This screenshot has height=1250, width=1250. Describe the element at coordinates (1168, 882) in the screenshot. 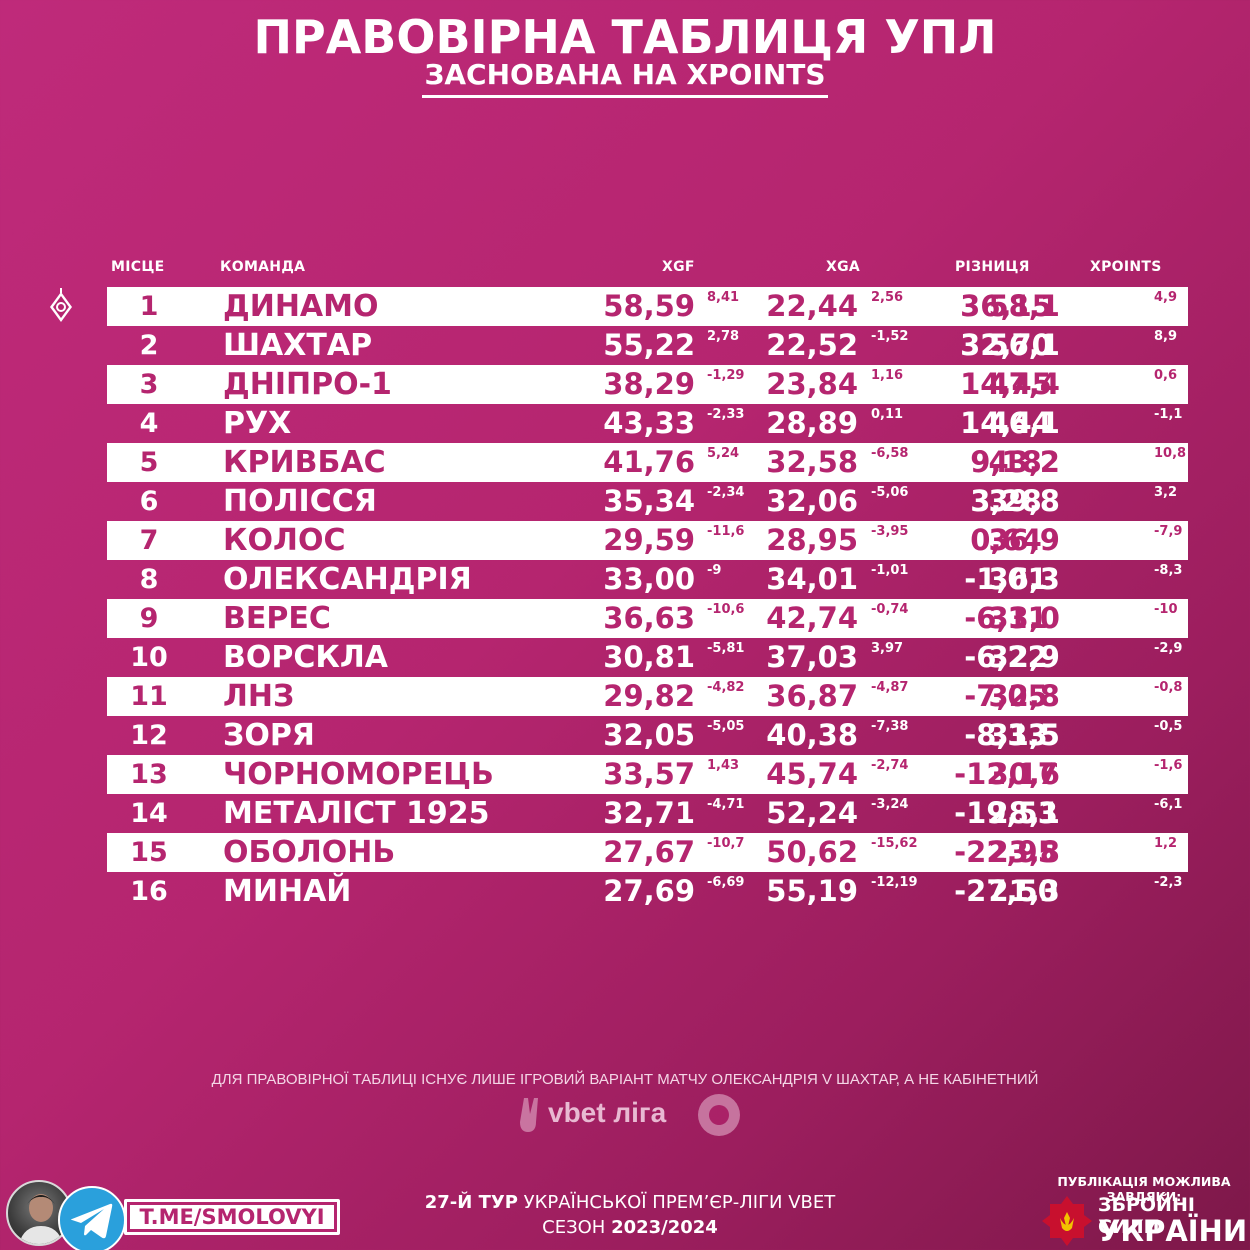

I see `xpoints-delta: -2,3` at that location.